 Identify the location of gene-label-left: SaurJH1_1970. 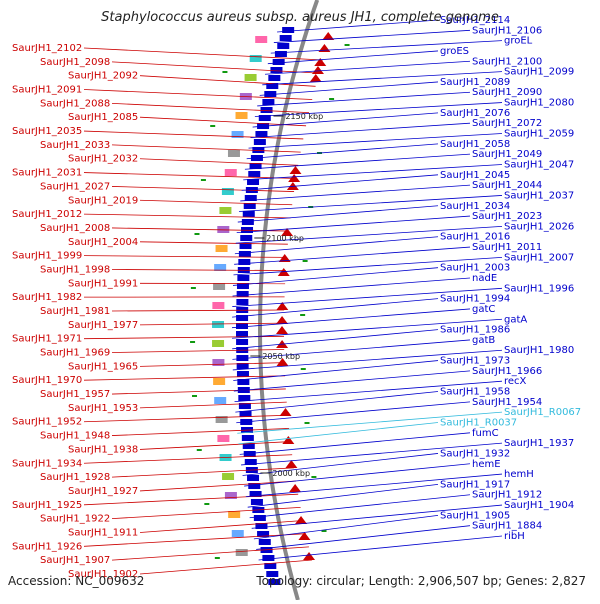
(47, 380).